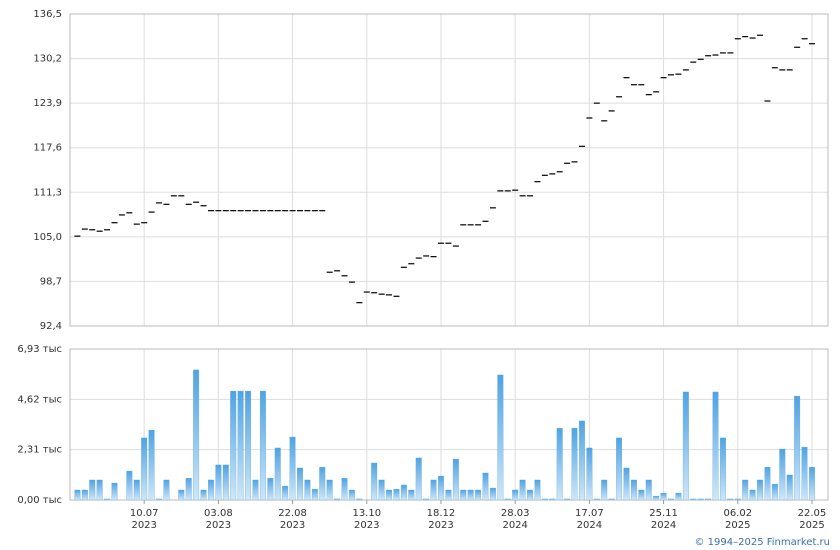  What do you see at coordinates (47, 192) in the screenshot?
I see `y-tick-label: 111,3` at bounding box center [47, 192].